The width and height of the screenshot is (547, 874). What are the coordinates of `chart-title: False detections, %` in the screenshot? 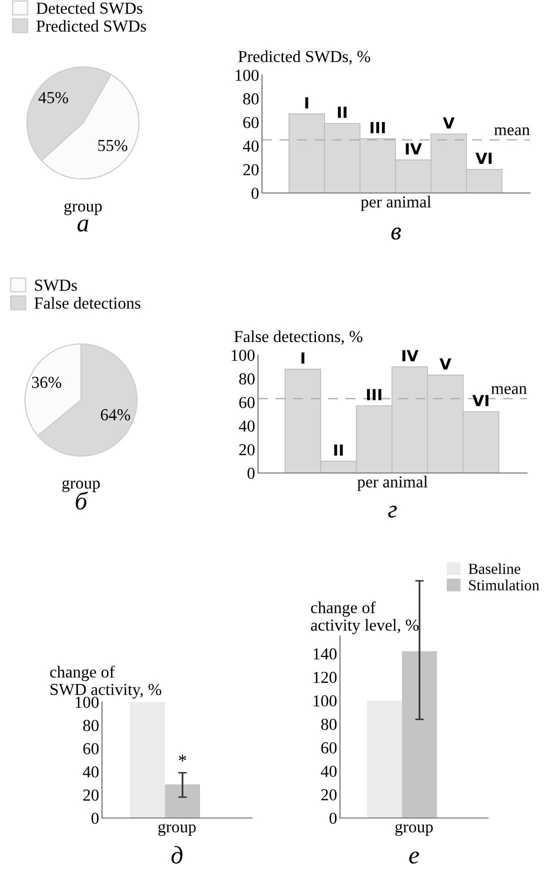 It's located at (298, 337).